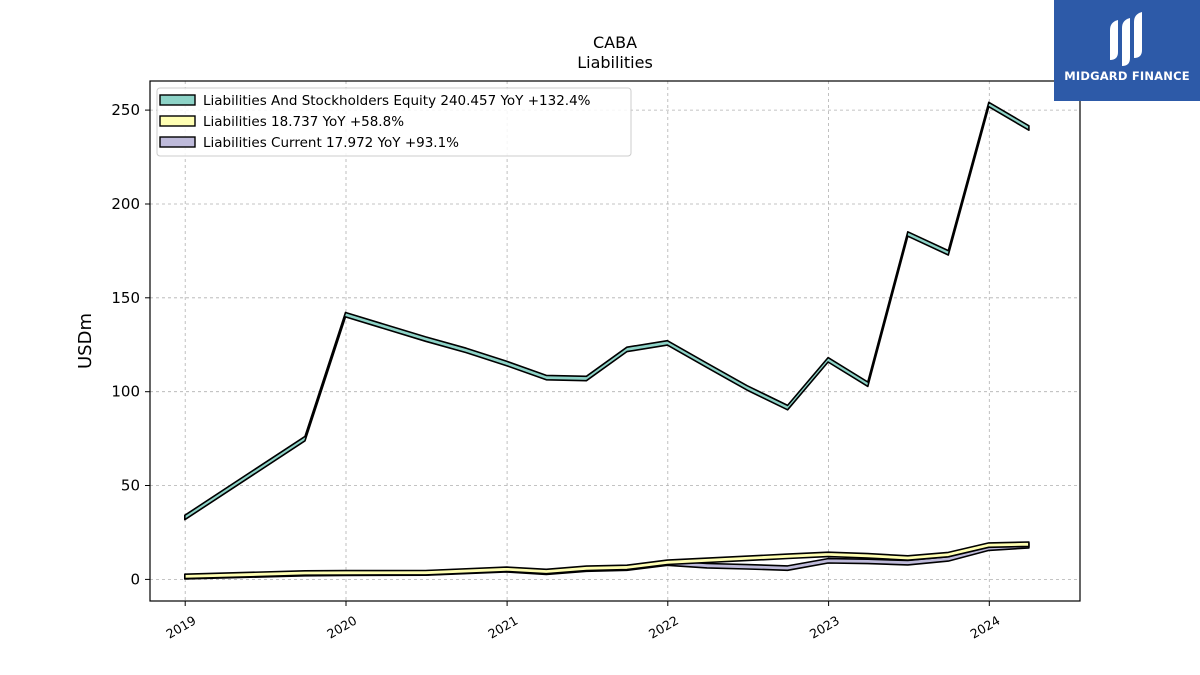 Image resolution: width=1200 pixels, height=675 pixels. What do you see at coordinates (663, 627) in the screenshot?
I see `x-tick-label: 2022` at bounding box center [663, 627].